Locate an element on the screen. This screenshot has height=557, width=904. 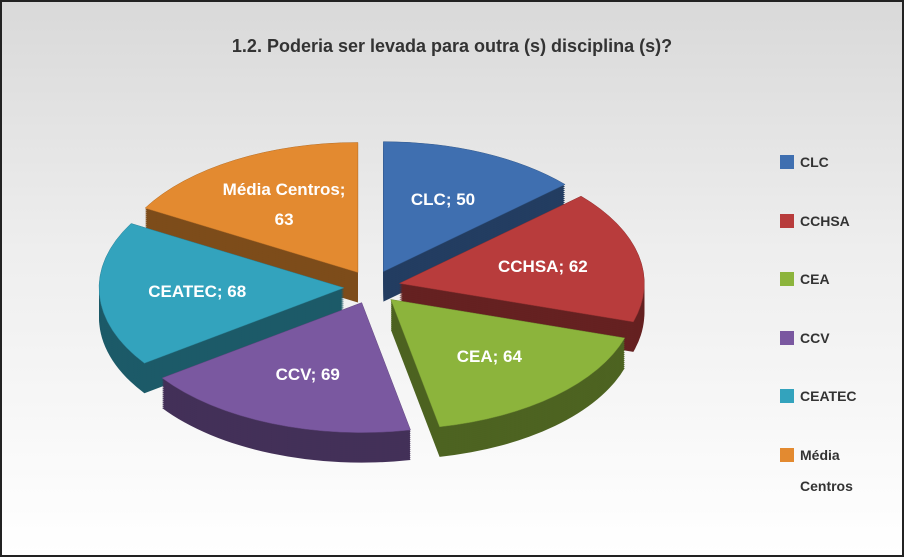
legend-label: Média Centros is located at coordinates (826, 470).